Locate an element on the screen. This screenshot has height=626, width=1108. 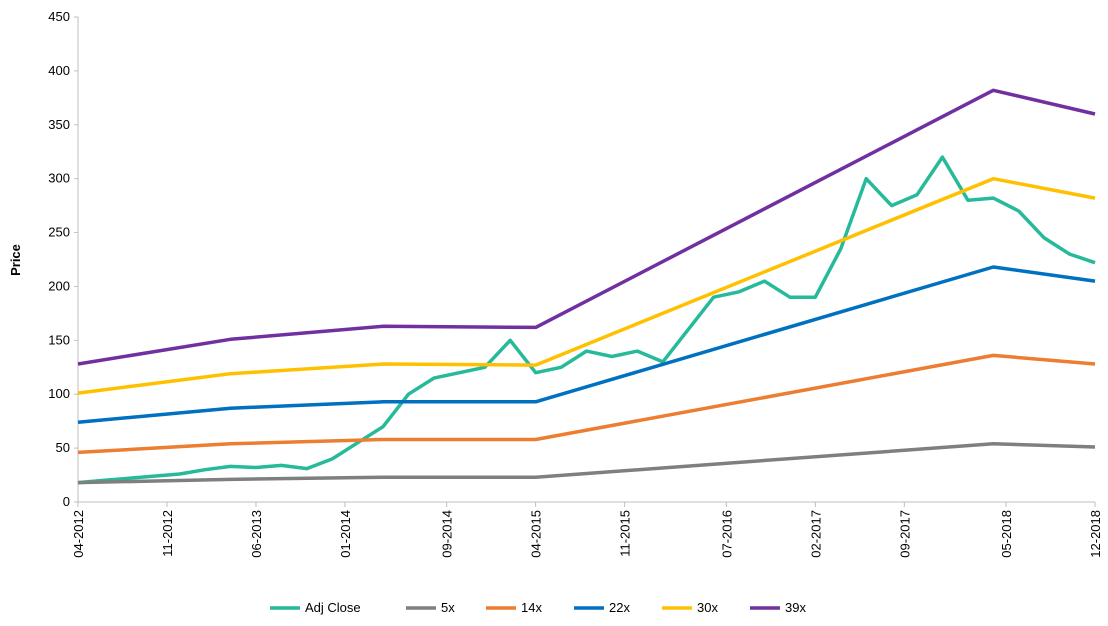
legend-label: Adj Close is located at coordinates (333, 607).